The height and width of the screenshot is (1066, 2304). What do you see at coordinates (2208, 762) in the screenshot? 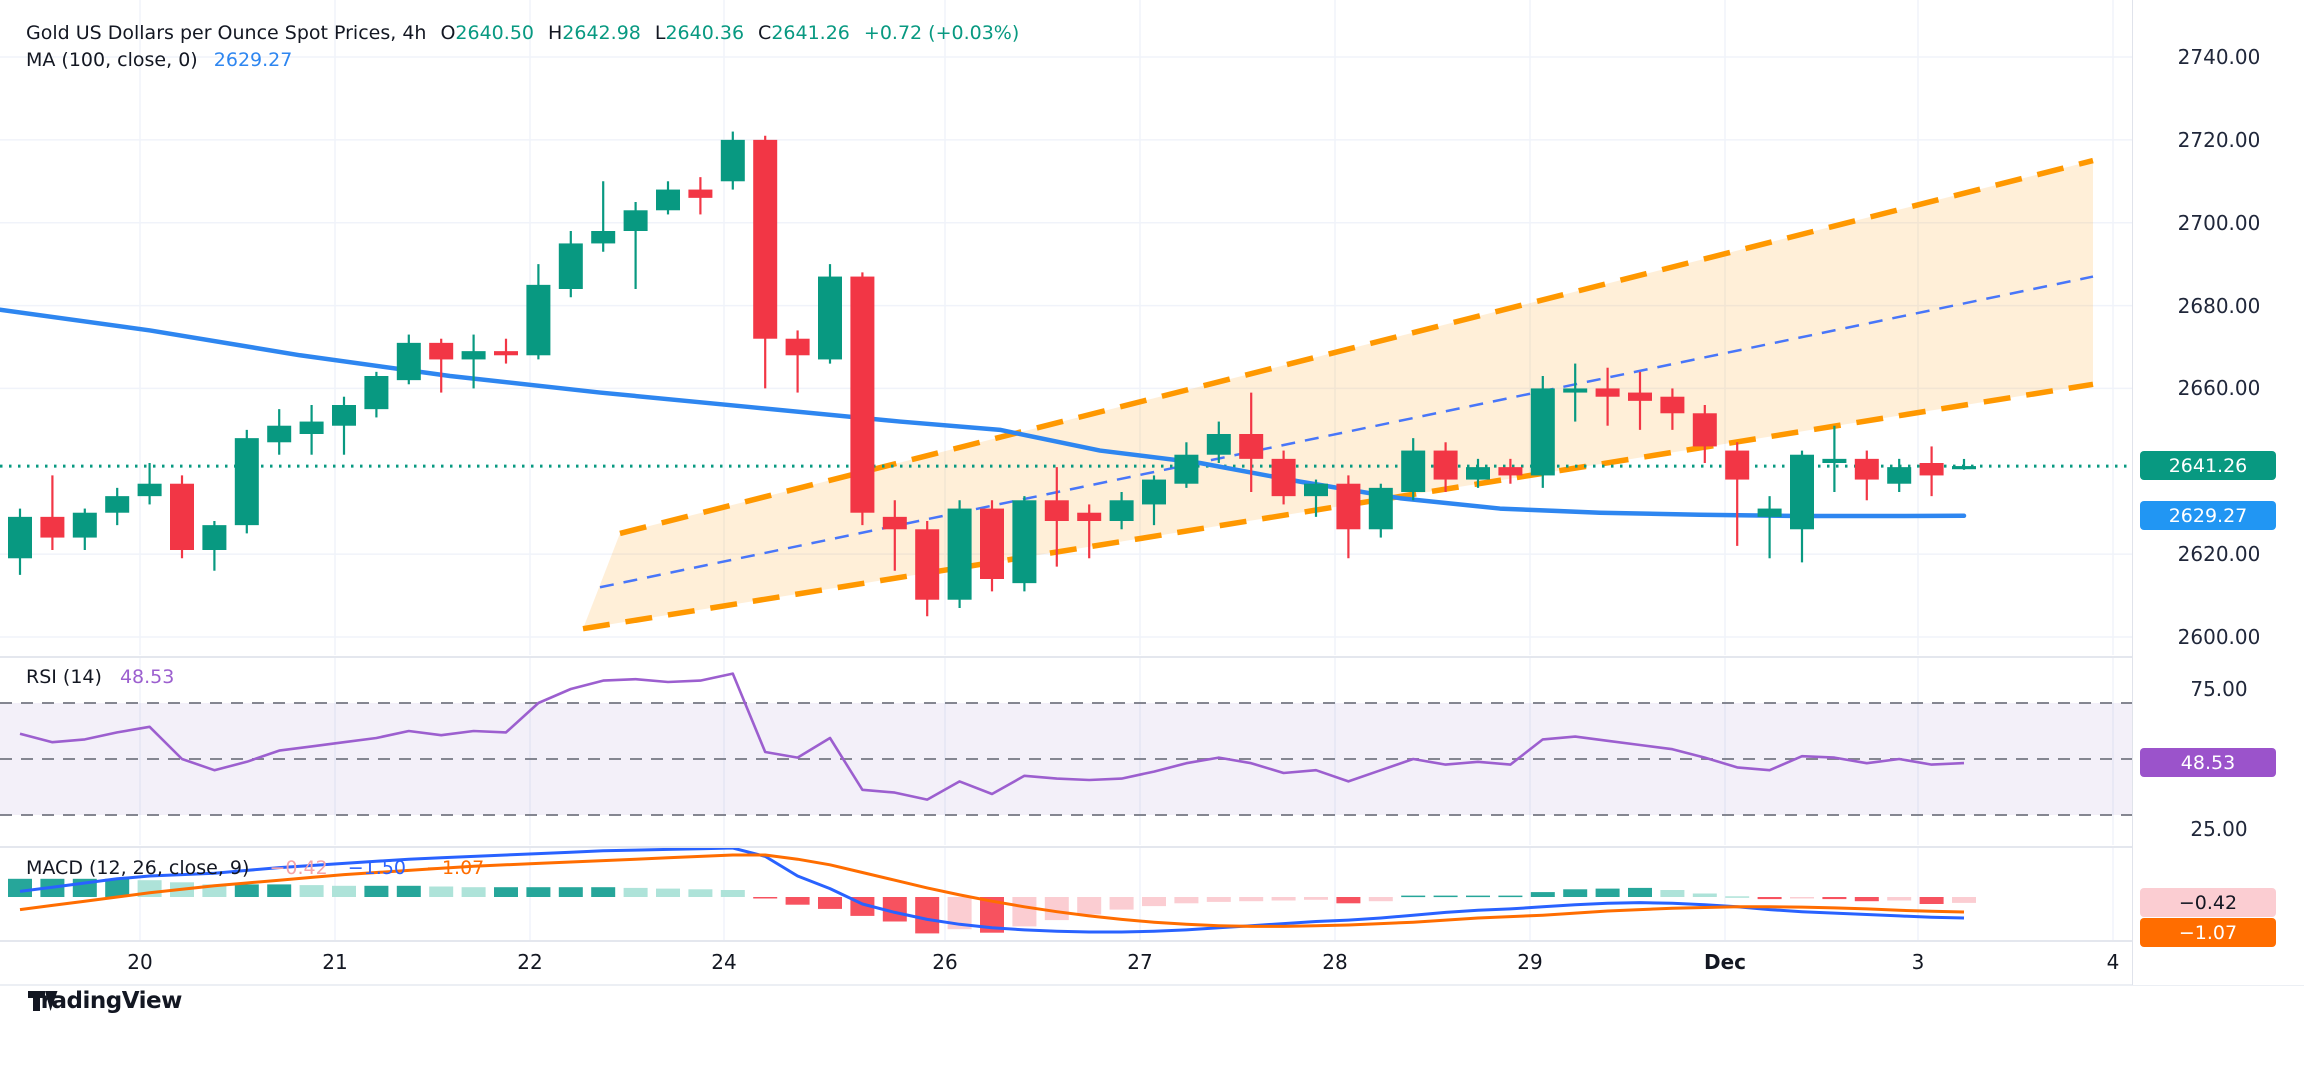
I see `rsi-value-badge: 48.53` at bounding box center [2208, 762].